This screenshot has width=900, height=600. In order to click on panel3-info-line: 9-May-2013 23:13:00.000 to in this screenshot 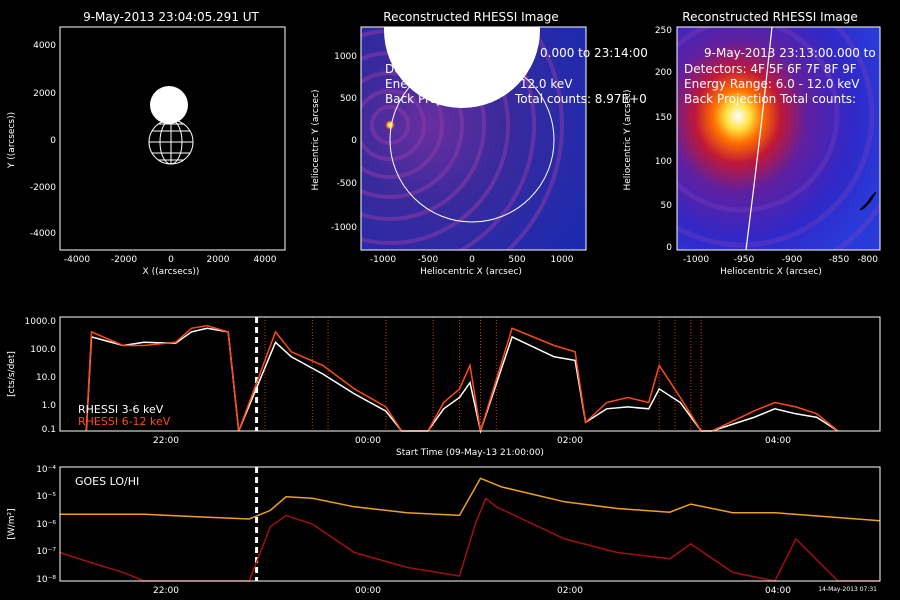, I will do `click(790, 53)`.